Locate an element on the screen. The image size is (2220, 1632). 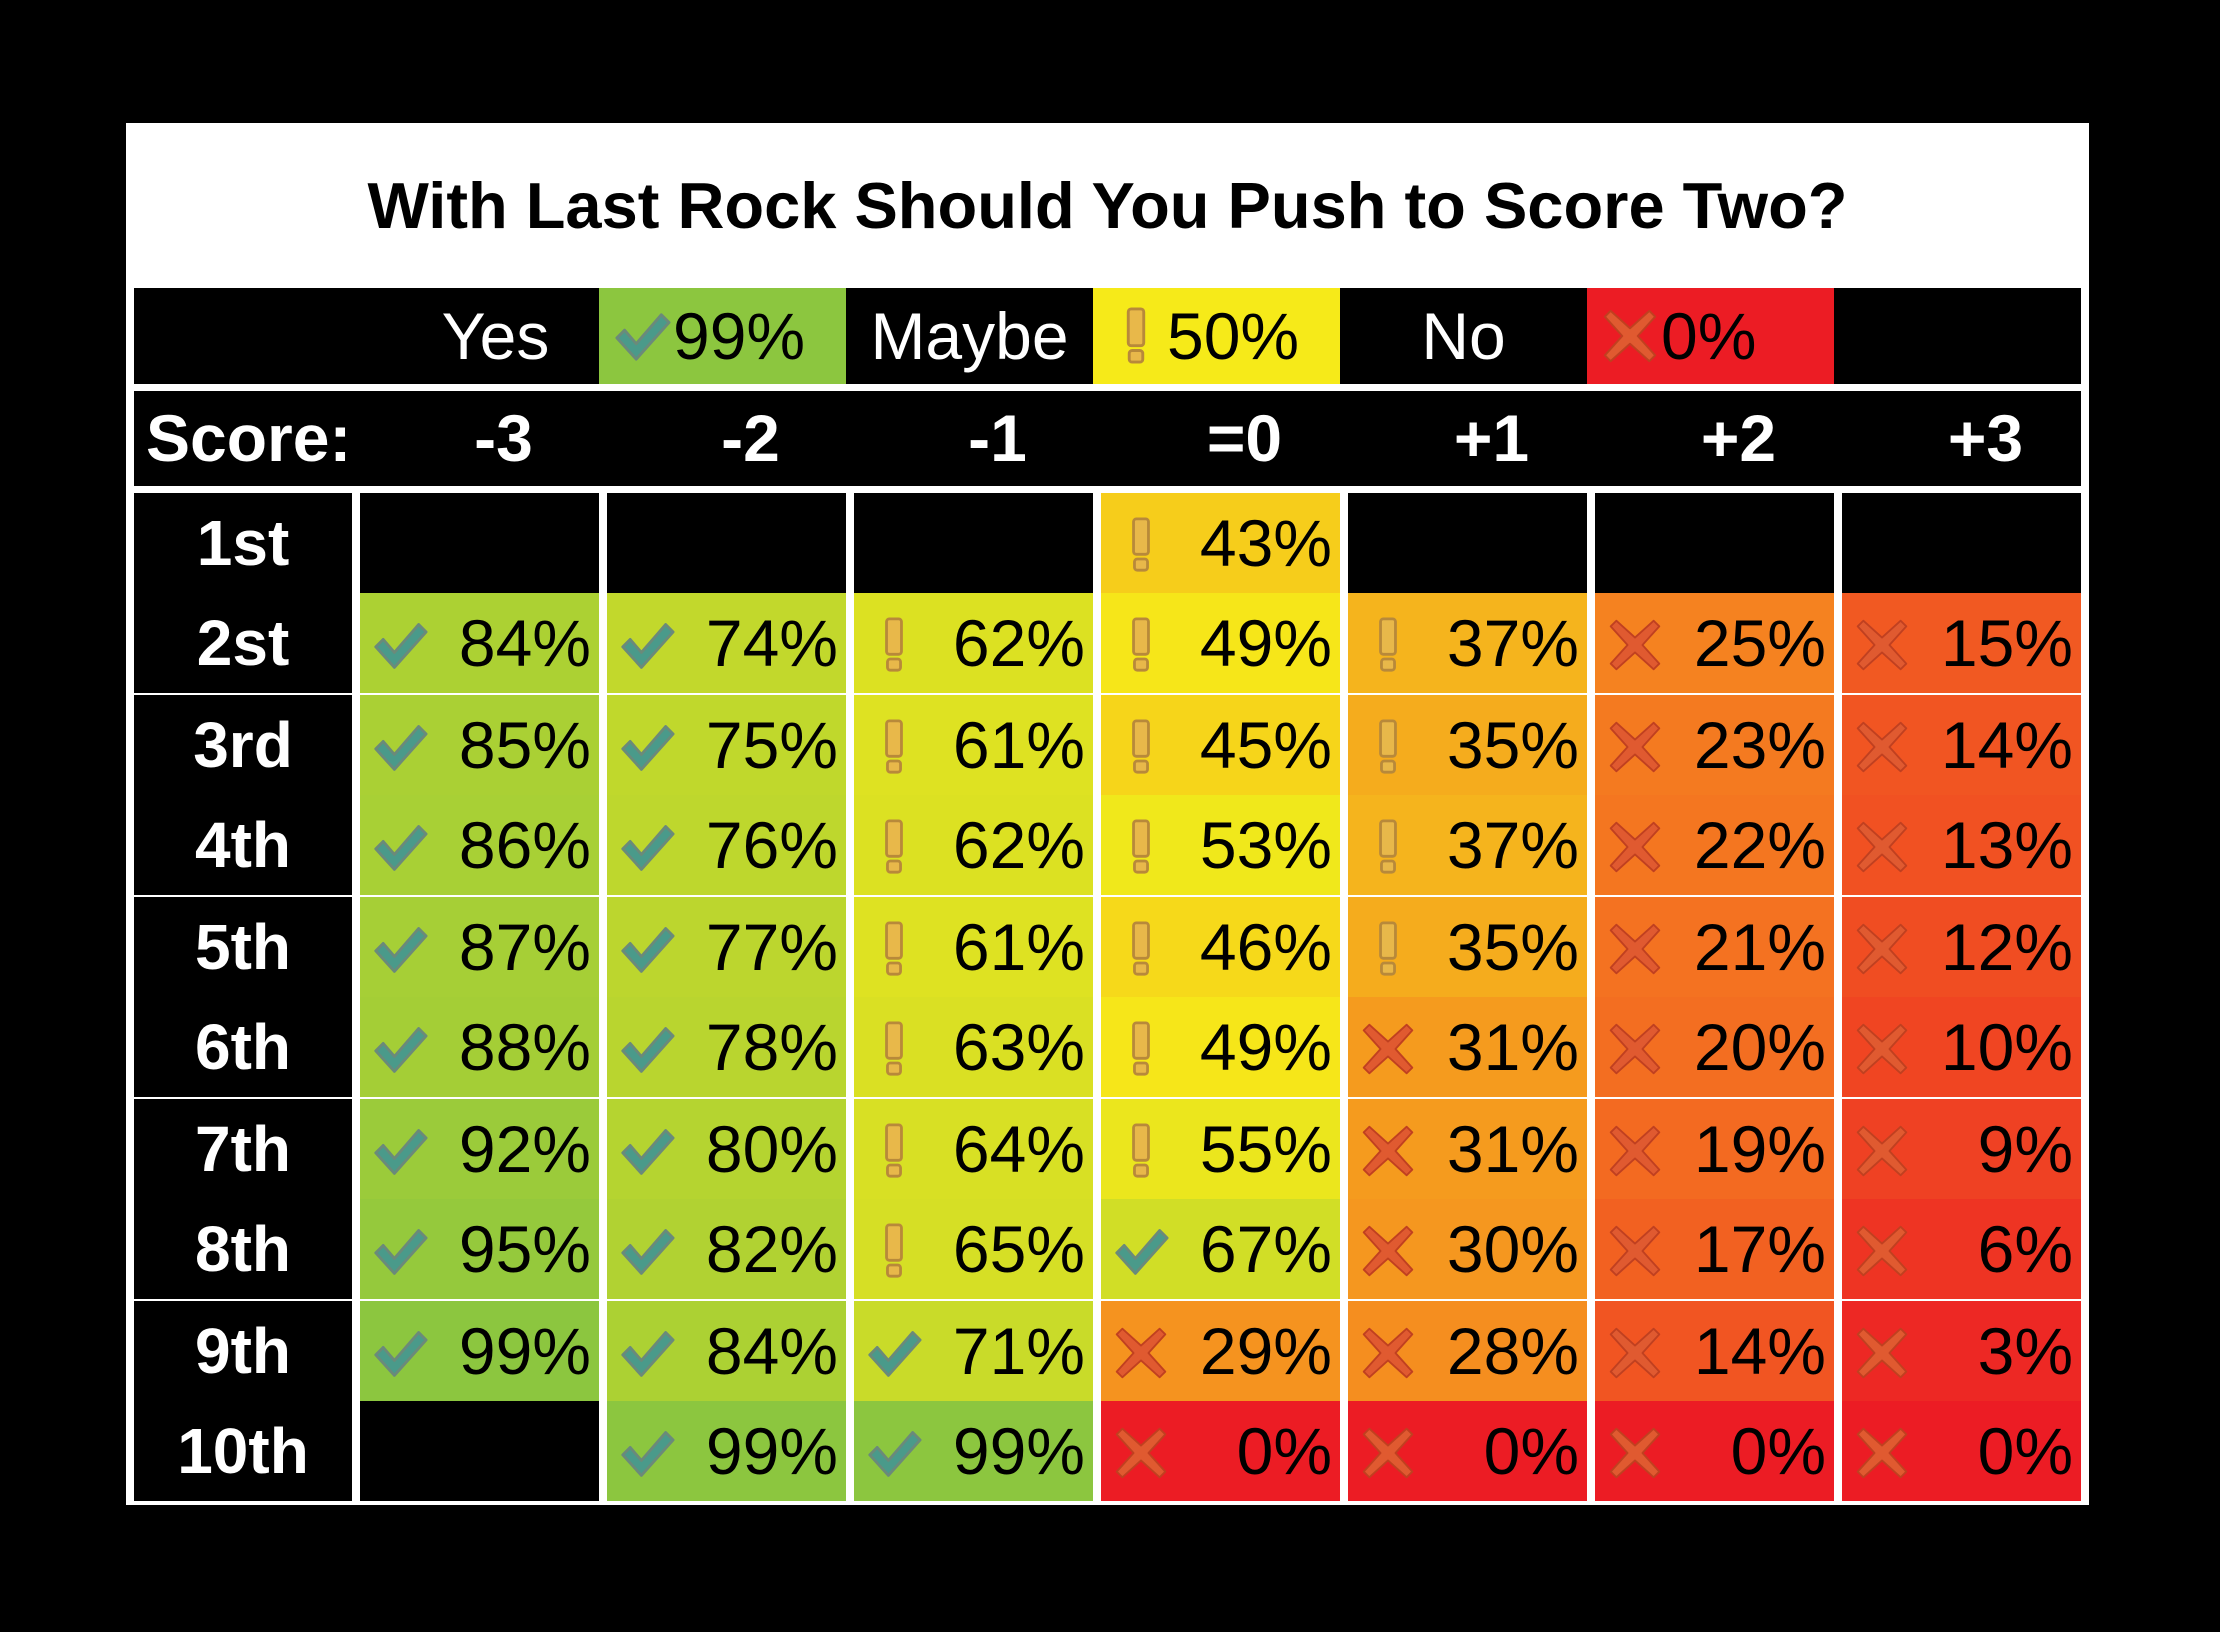
heatmap-cell: 37% is located at coordinates (1467, 845).